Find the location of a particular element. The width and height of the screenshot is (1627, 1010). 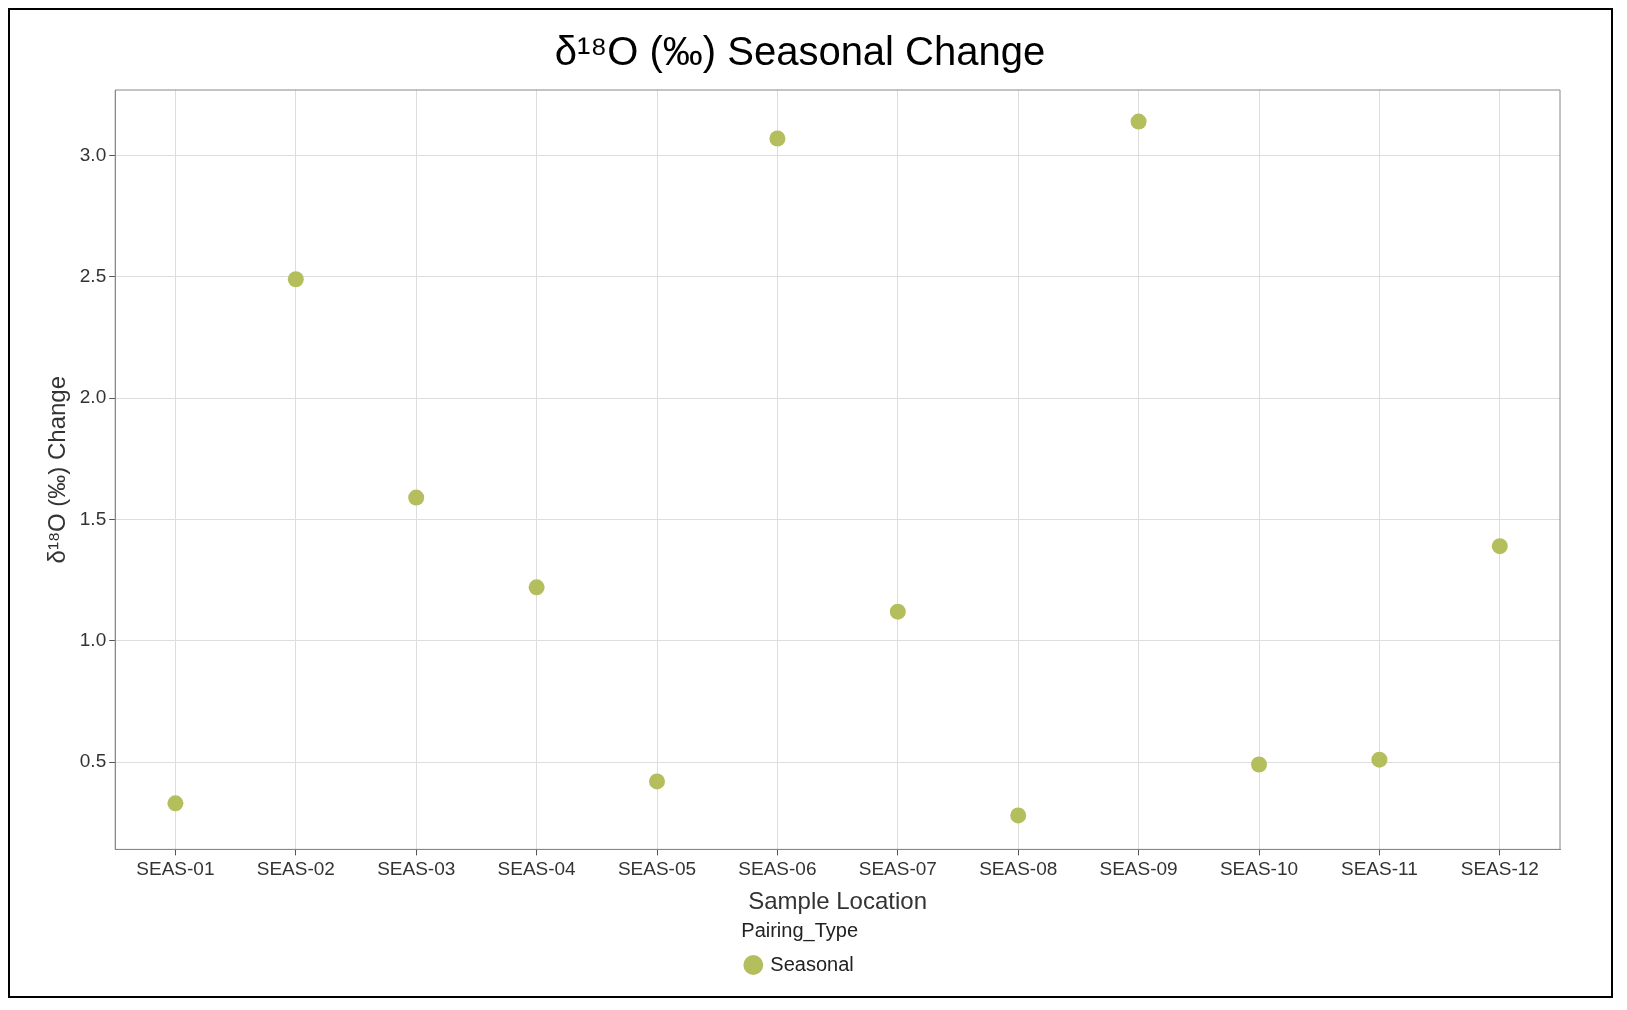

chart-title: δ¹⁸O (‰) Seasonal Change is located at coordinates (800, 51).